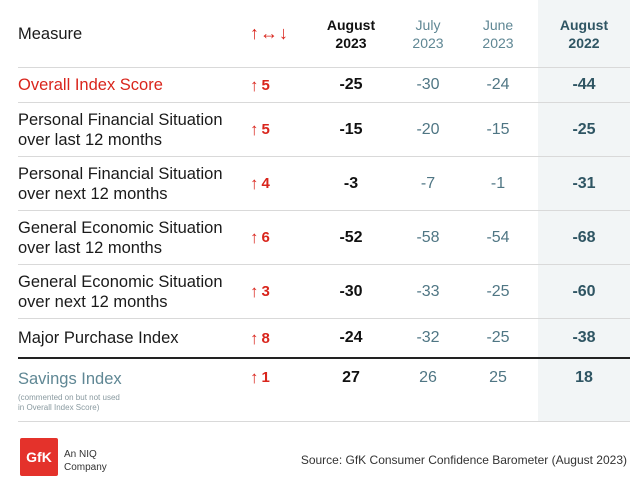 The image size is (641, 500). I want to click on row-change-value: 4, so click(265, 183).